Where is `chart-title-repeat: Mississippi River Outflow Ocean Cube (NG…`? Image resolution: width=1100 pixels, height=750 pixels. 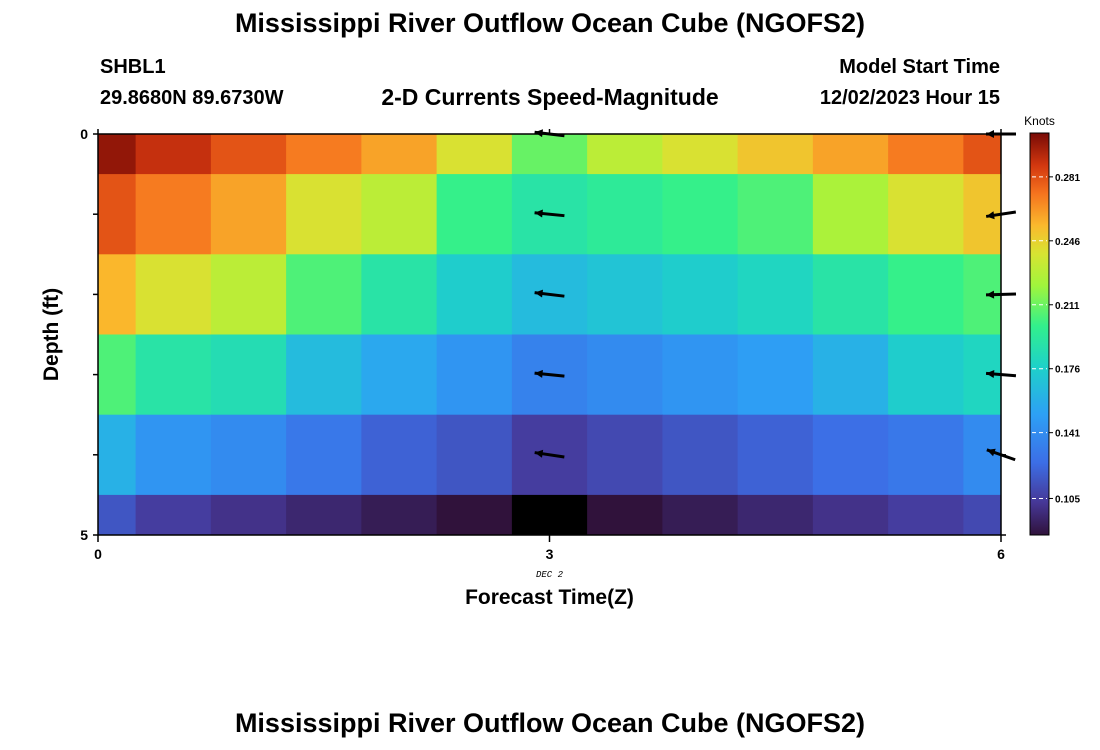
chart-title-repeat: Mississippi River Outflow Ocean Cube (NG… is located at coordinates (550, 723).